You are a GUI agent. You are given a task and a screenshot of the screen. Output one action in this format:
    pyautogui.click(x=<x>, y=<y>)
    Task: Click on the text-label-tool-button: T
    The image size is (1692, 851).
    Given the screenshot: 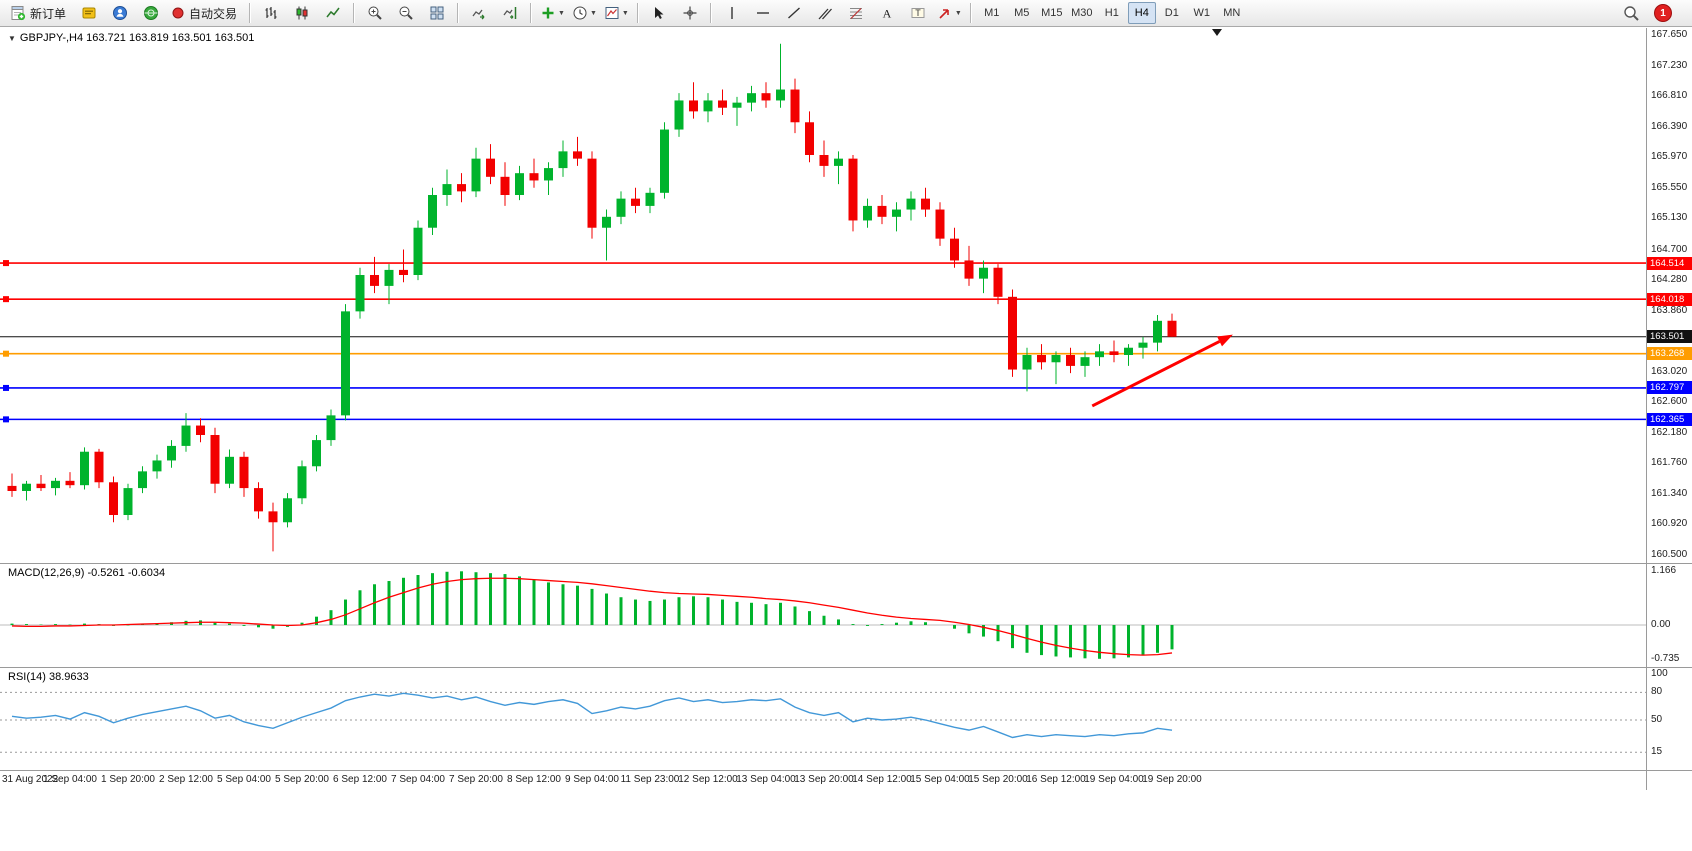 What is the action you would take?
    pyautogui.click(x=918, y=13)
    